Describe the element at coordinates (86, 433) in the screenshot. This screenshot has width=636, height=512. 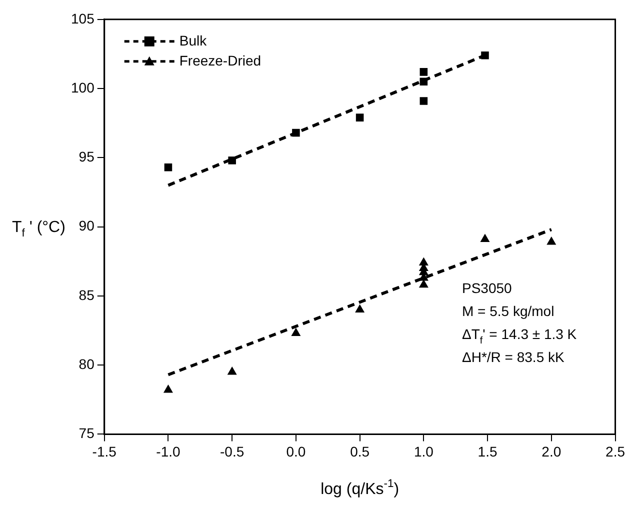
I see `y-tick-label: 75` at that location.